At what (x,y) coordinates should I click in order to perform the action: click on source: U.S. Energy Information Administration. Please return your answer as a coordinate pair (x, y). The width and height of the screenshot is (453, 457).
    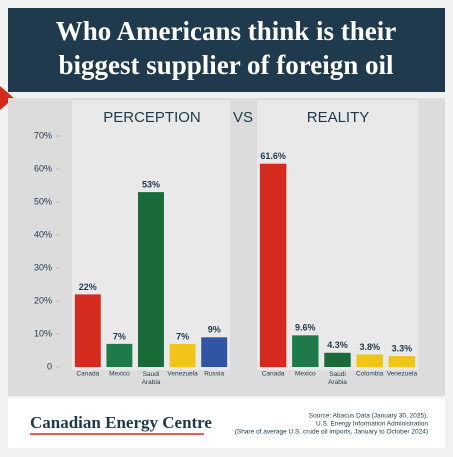
    Looking at the image, I should click on (372, 424).